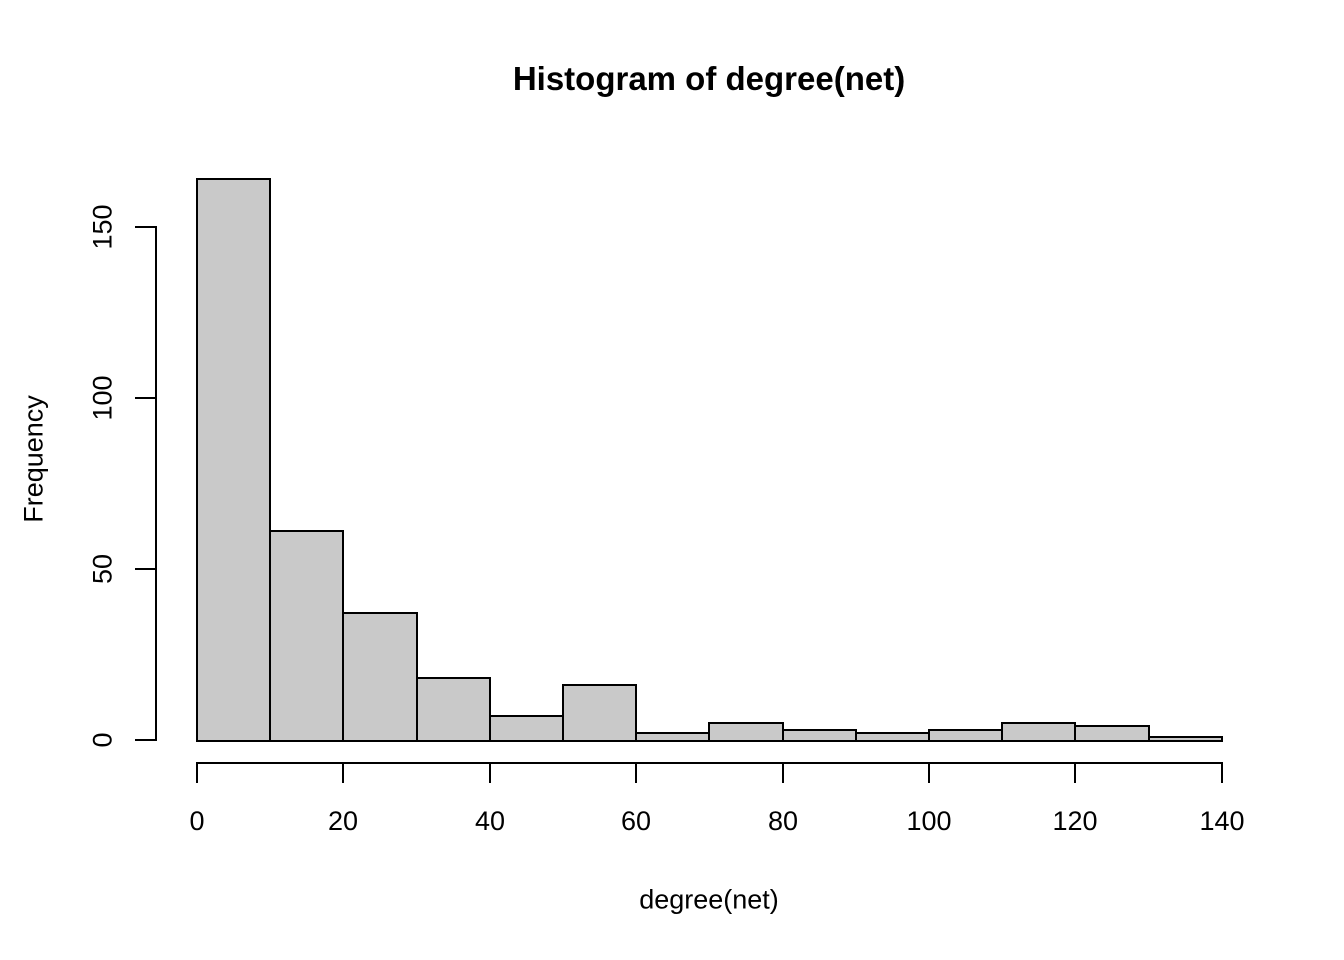  I want to click on y-axis-line, so click(156, 483).